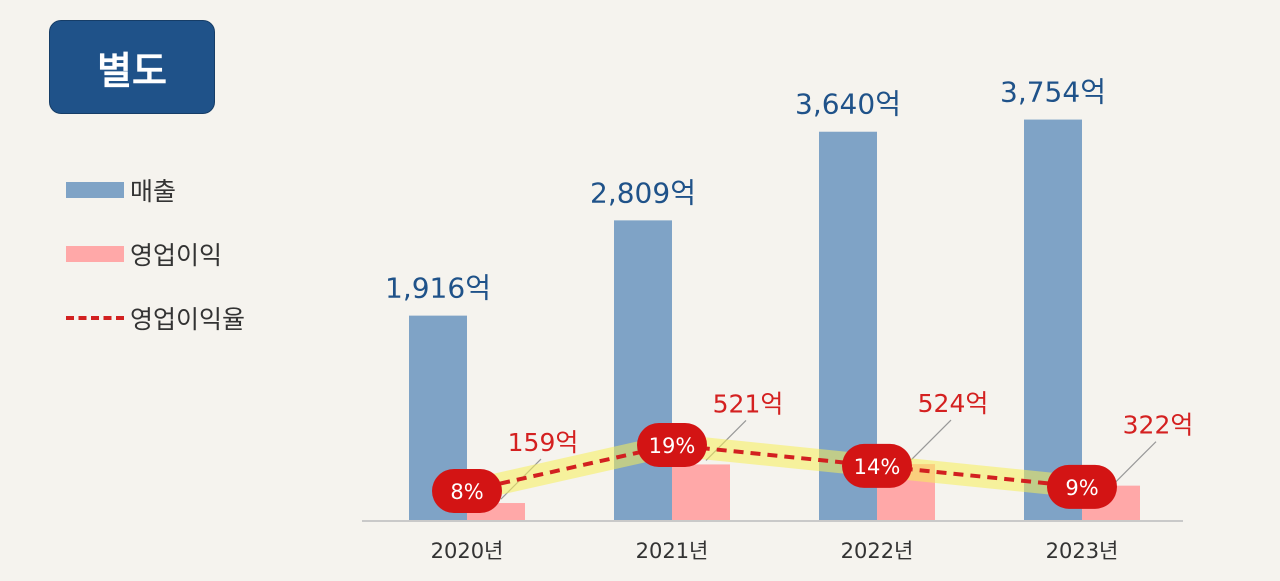 The width and height of the screenshot is (1280, 581). Describe the element at coordinates (95, 254) in the screenshot. I see `legend-swatch-operating-profit` at that location.